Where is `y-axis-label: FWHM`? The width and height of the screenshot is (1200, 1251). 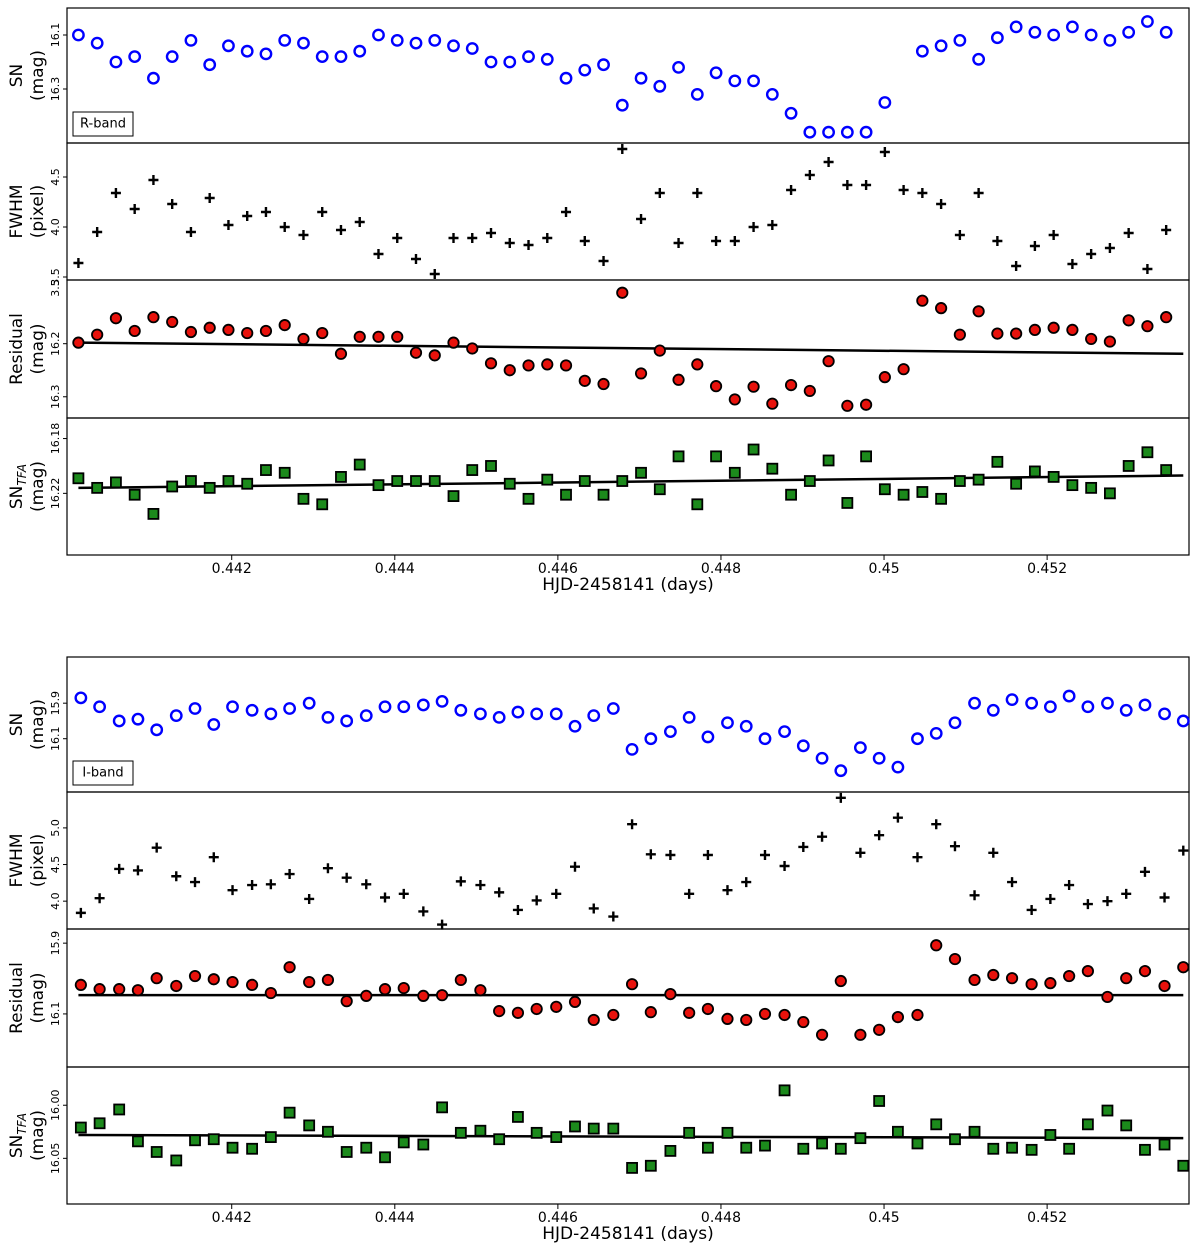 y-axis-label: FWHM is located at coordinates (17, 860).